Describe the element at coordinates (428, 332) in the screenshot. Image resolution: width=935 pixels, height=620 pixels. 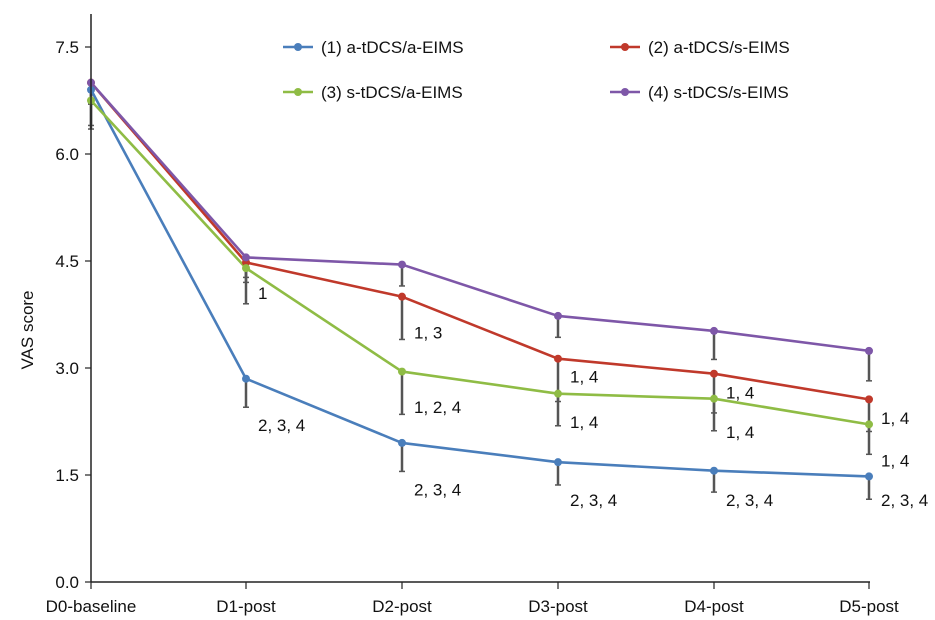
I see `annotation-label: 1, 3` at that location.